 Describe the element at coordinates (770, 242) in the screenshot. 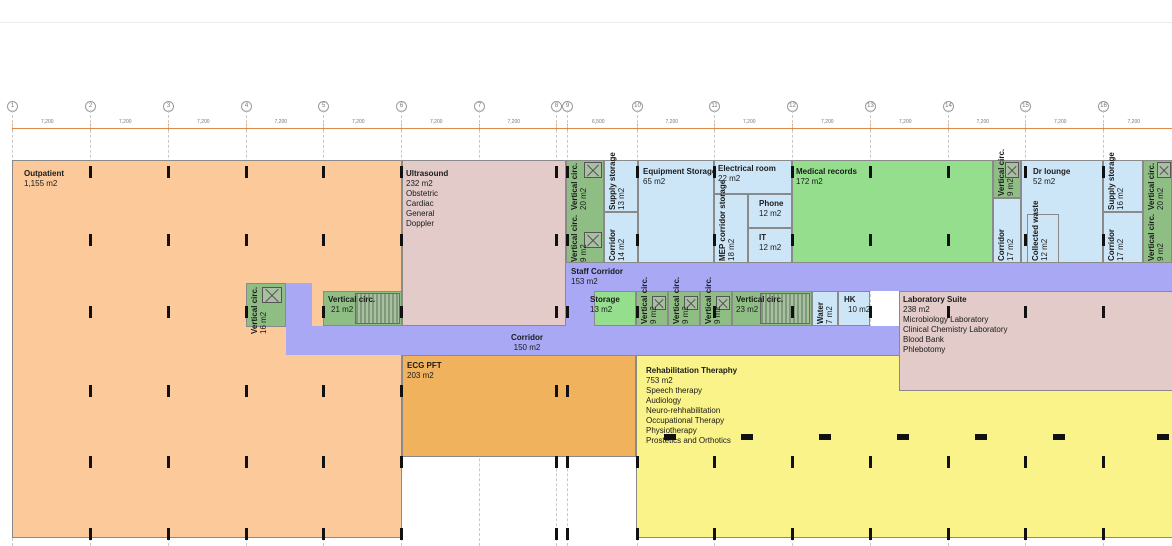

I see `label-it: IT 12 m2` at that location.